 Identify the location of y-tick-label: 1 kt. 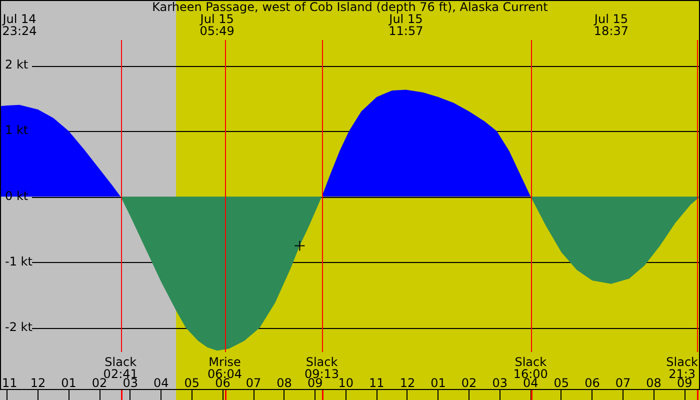
(16, 130).